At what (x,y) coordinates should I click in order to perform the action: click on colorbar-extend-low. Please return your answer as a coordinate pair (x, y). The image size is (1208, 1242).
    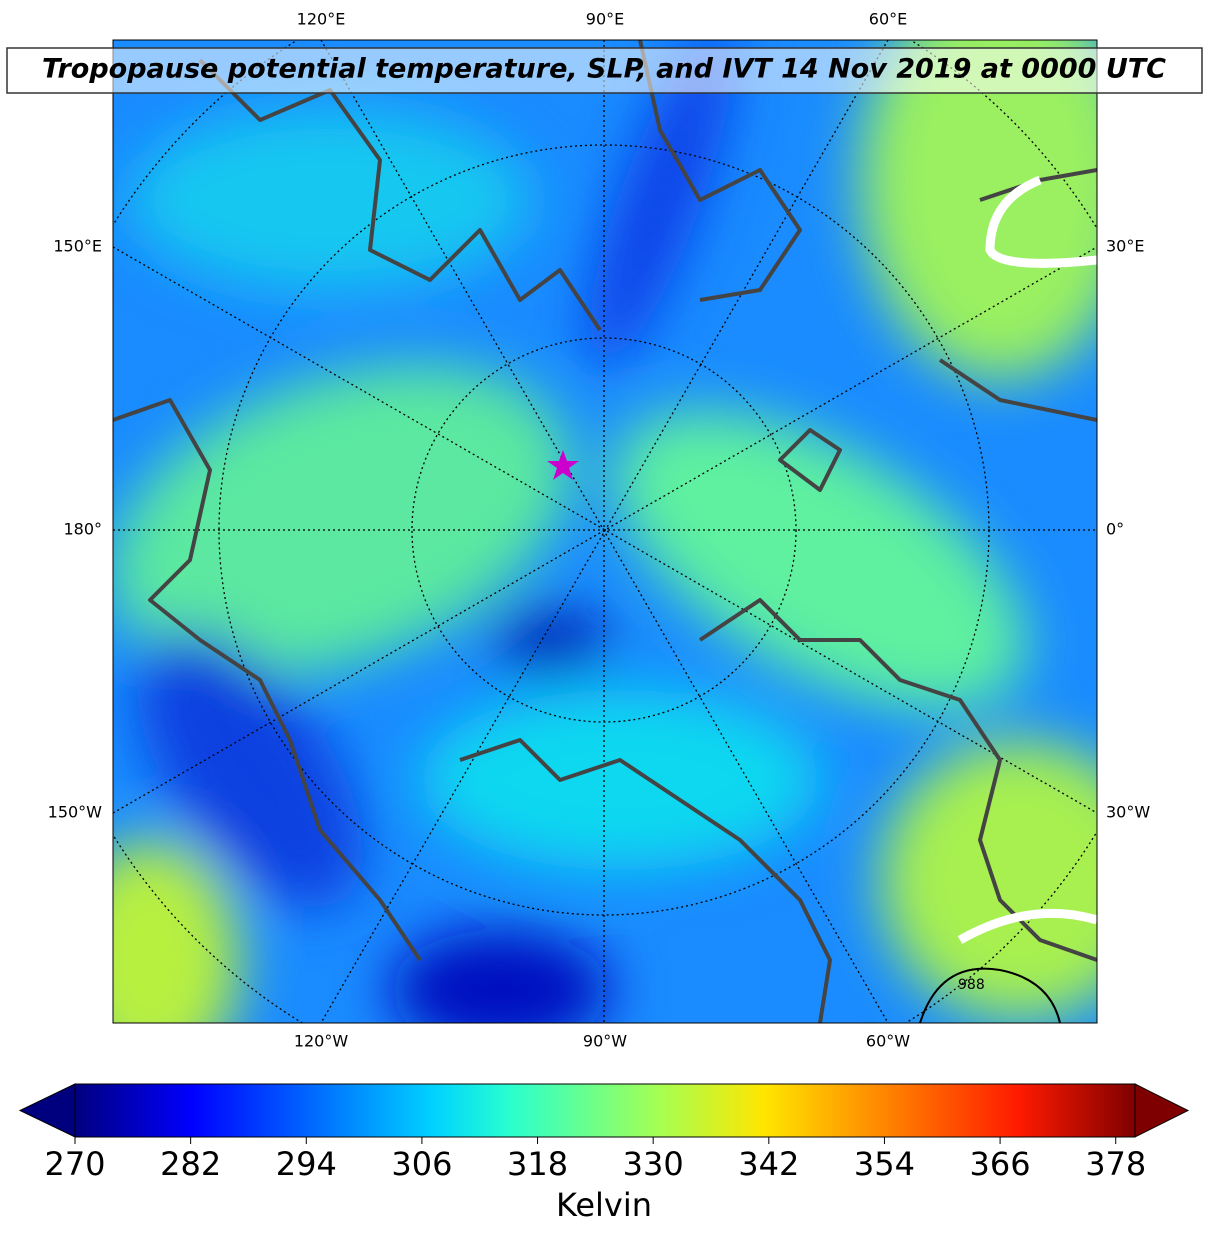
    Looking at the image, I should click on (47, 1110).